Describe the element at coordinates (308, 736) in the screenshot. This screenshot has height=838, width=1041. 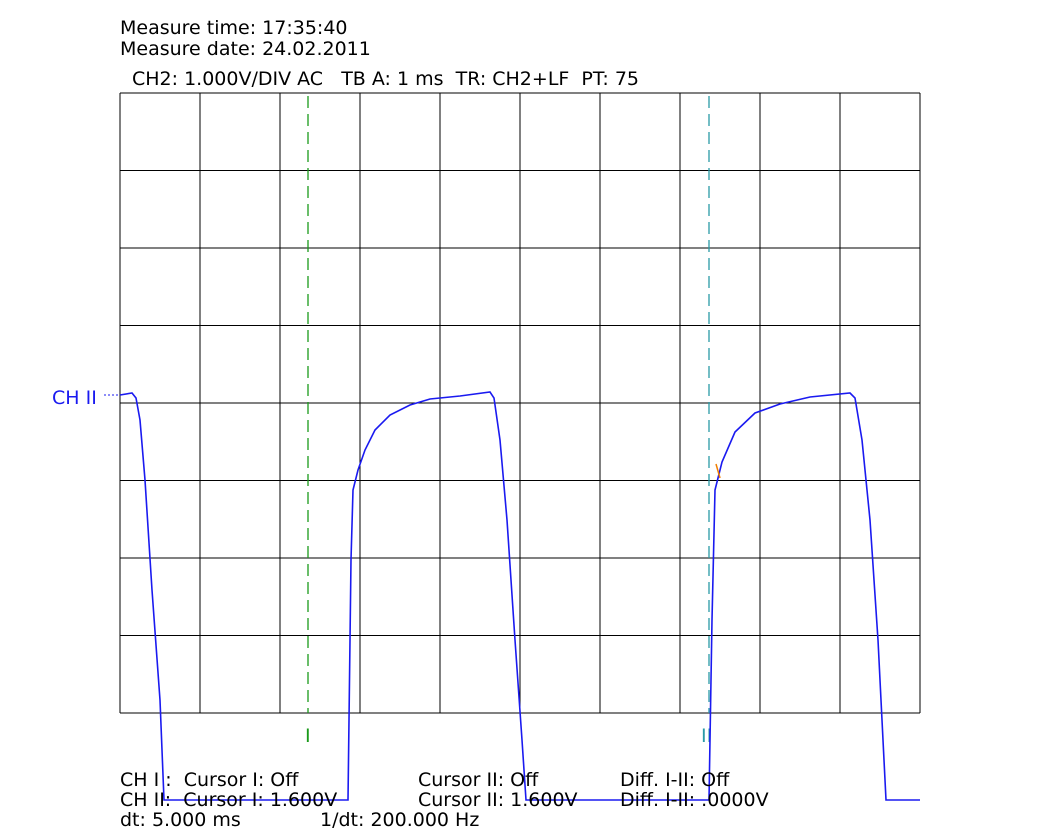
I see `cursor-1-marker: I` at that location.